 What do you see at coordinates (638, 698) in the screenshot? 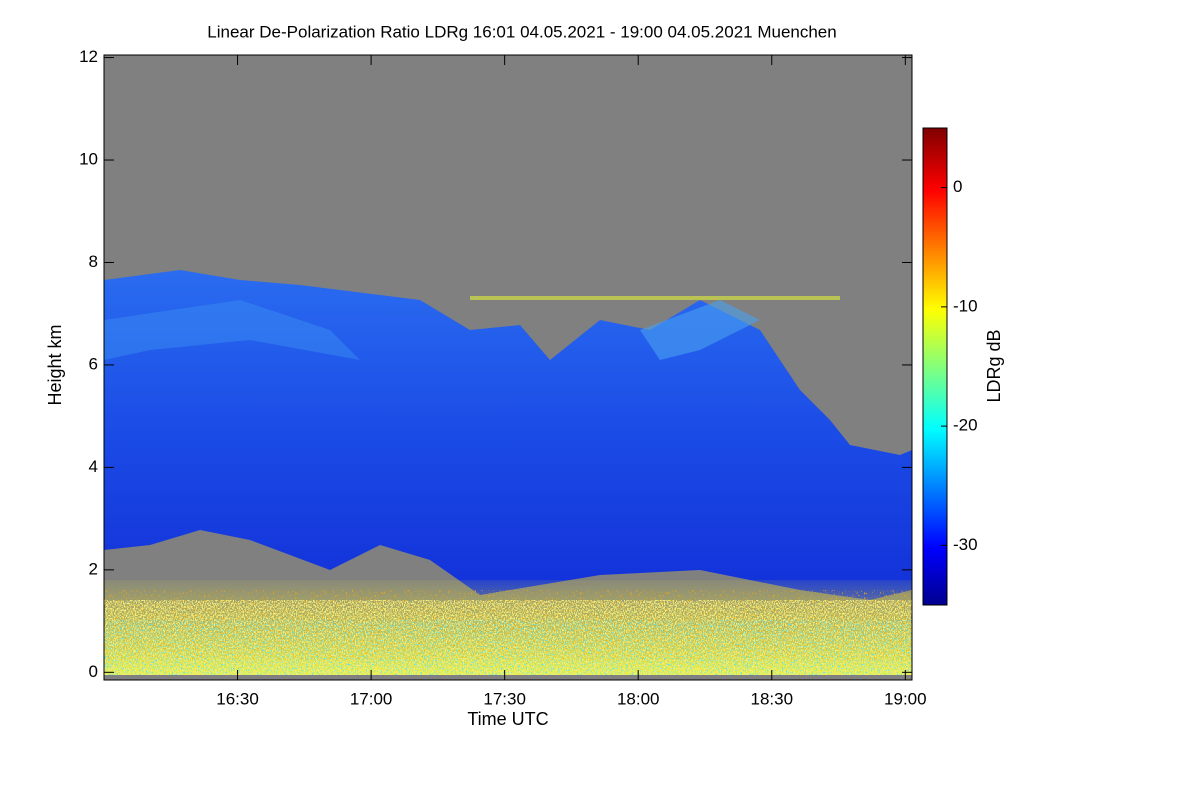
I see `x-tick-label: 18:00` at bounding box center [638, 698].